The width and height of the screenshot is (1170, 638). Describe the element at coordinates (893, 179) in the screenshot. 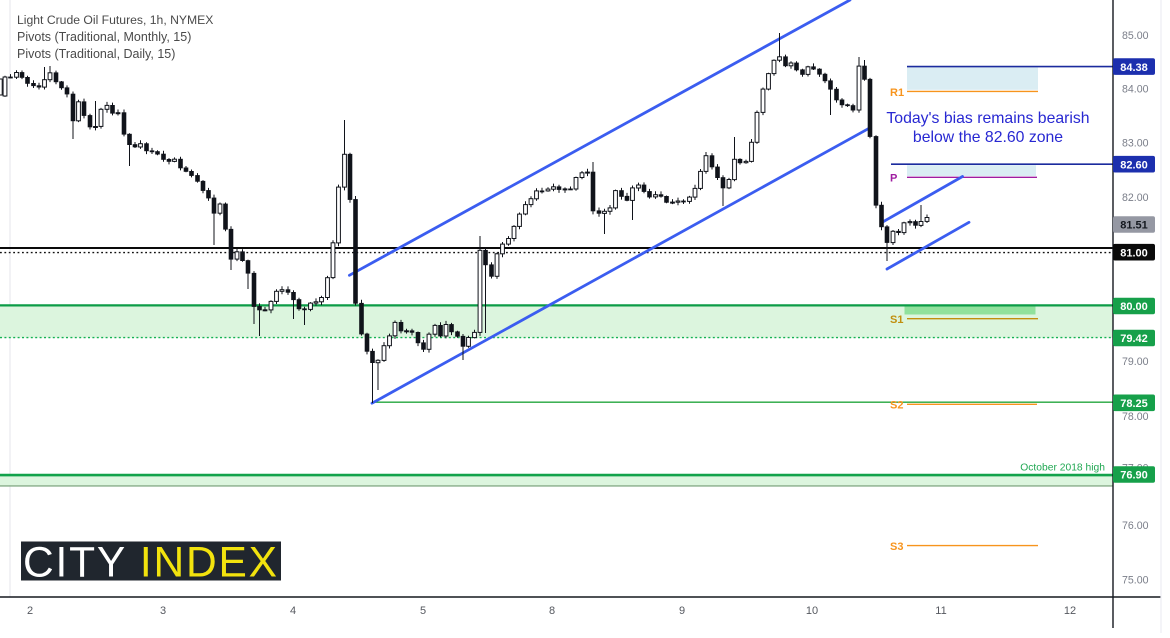

I see `svg-text: P` at that location.